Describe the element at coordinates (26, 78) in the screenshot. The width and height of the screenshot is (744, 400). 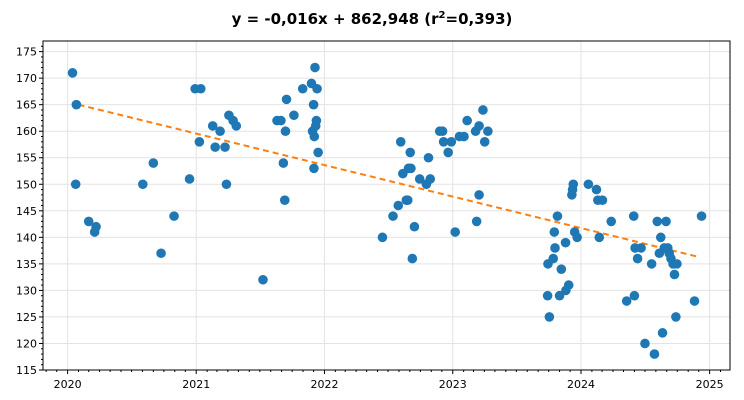
I see `y-tick-label: 170` at that location.